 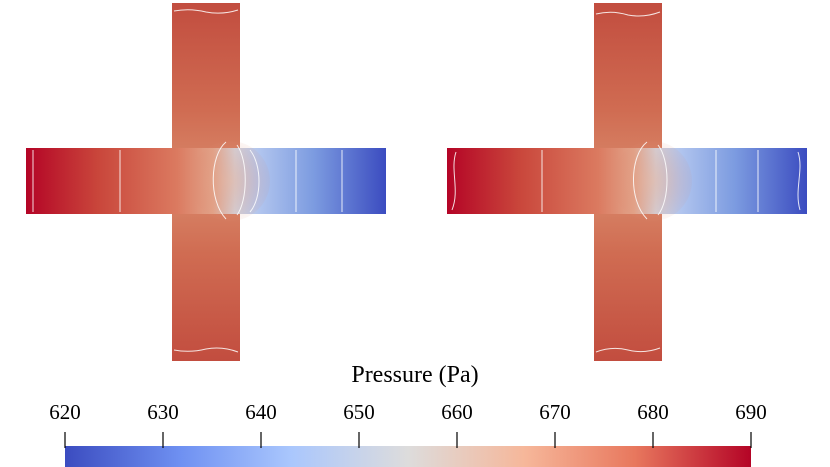 I want to click on colorbar-title: Pressure (Pa), so click(x=415, y=375).